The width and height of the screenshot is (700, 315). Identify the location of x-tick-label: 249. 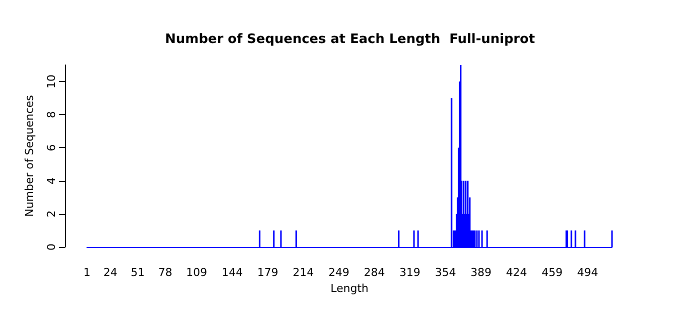
(339, 272).